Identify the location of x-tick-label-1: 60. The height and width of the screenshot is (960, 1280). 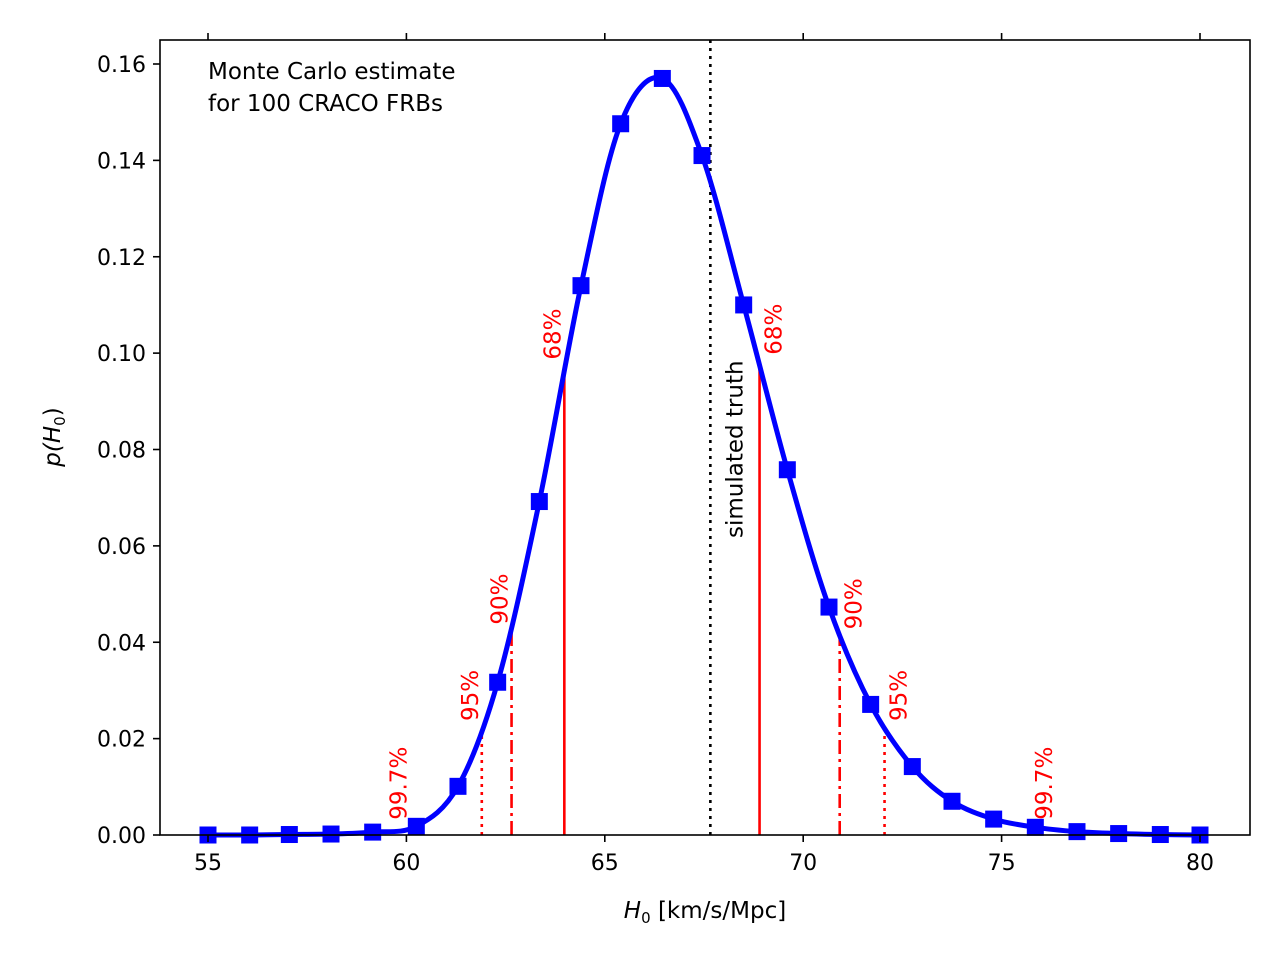
(406, 863).